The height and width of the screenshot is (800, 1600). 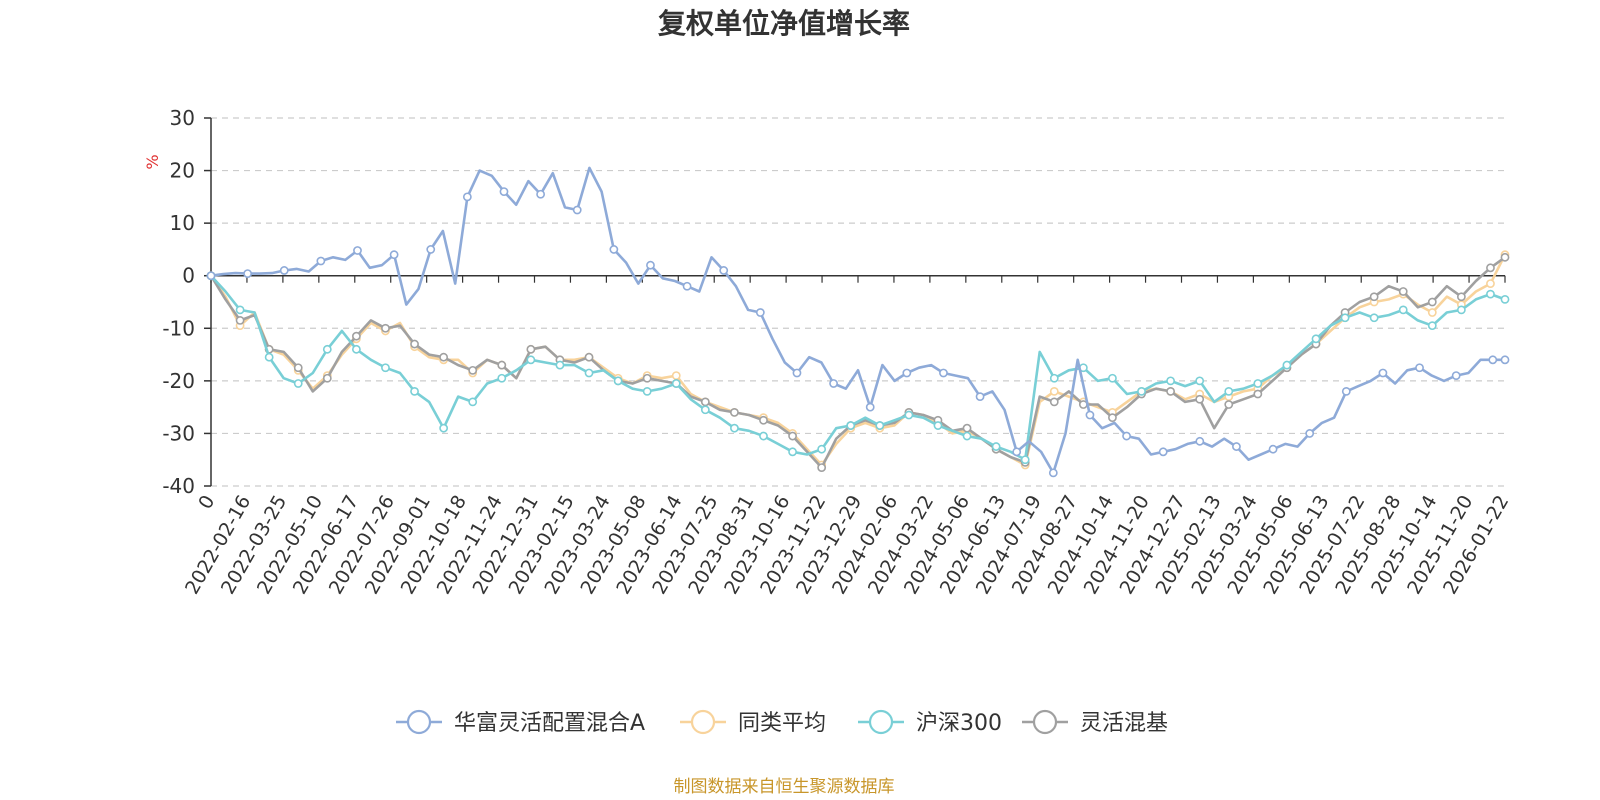 What do you see at coordinates (152, 161) in the screenshot?
I see `y-axis-unit-label: %` at bounding box center [152, 161].